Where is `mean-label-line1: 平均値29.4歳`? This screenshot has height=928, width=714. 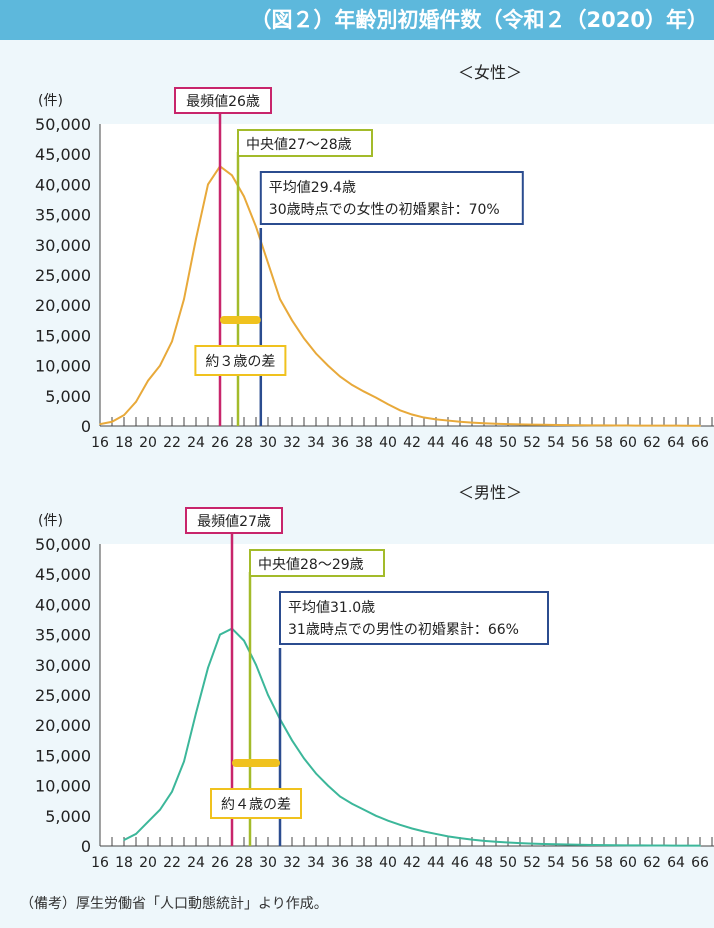
mean-label-line1: 平均値29.4歳 is located at coordinates (312, 188).